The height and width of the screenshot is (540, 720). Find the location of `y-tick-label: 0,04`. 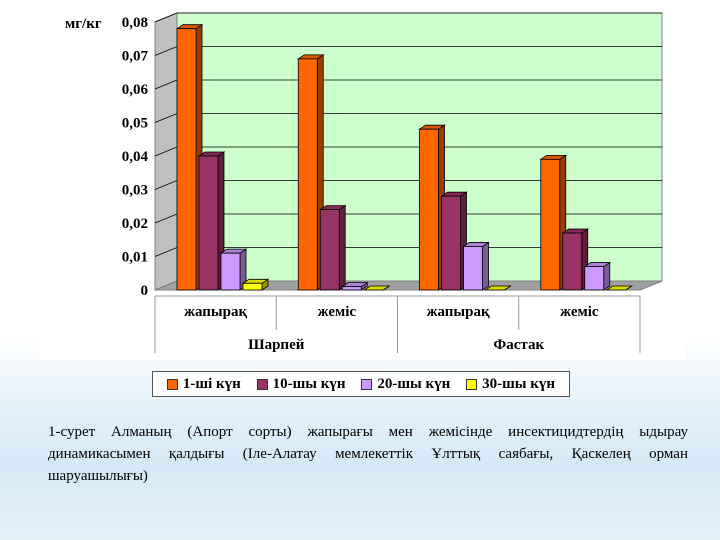

y-tick-label: 0,04 is located at coordinates (135, 157).